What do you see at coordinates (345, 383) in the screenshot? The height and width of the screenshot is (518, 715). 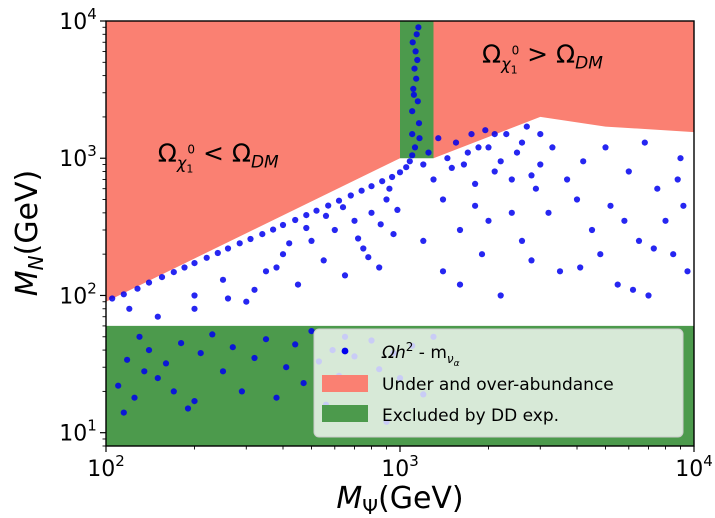 I see `legend-swatch-abundance` at bounding box center [345, 383].